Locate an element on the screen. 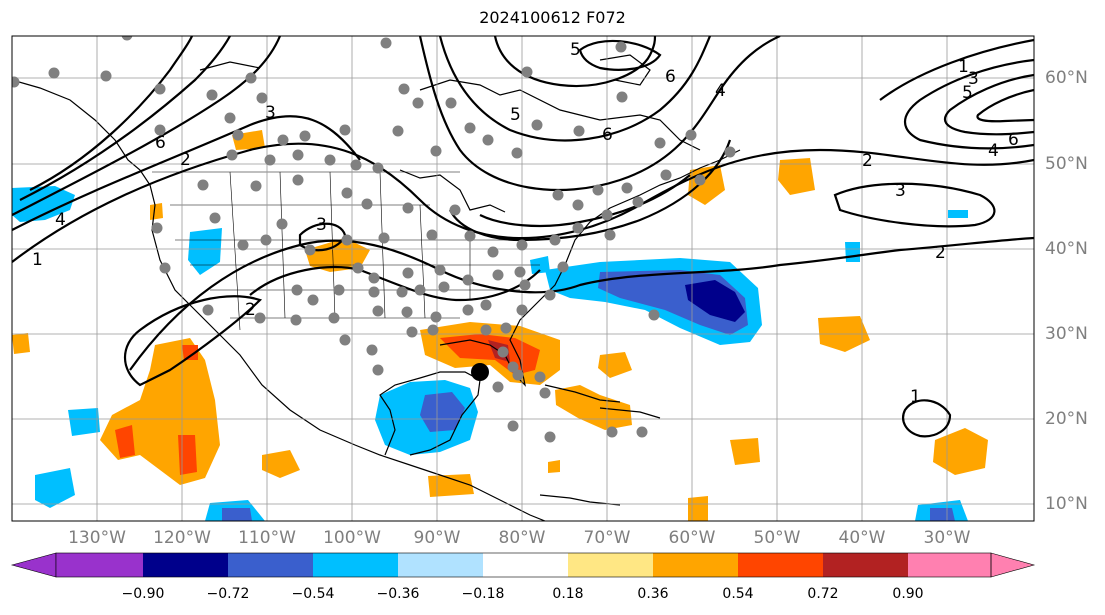 The image size is (1105, 615). lat-label: 10°N is located at coordinates (1066, 504).